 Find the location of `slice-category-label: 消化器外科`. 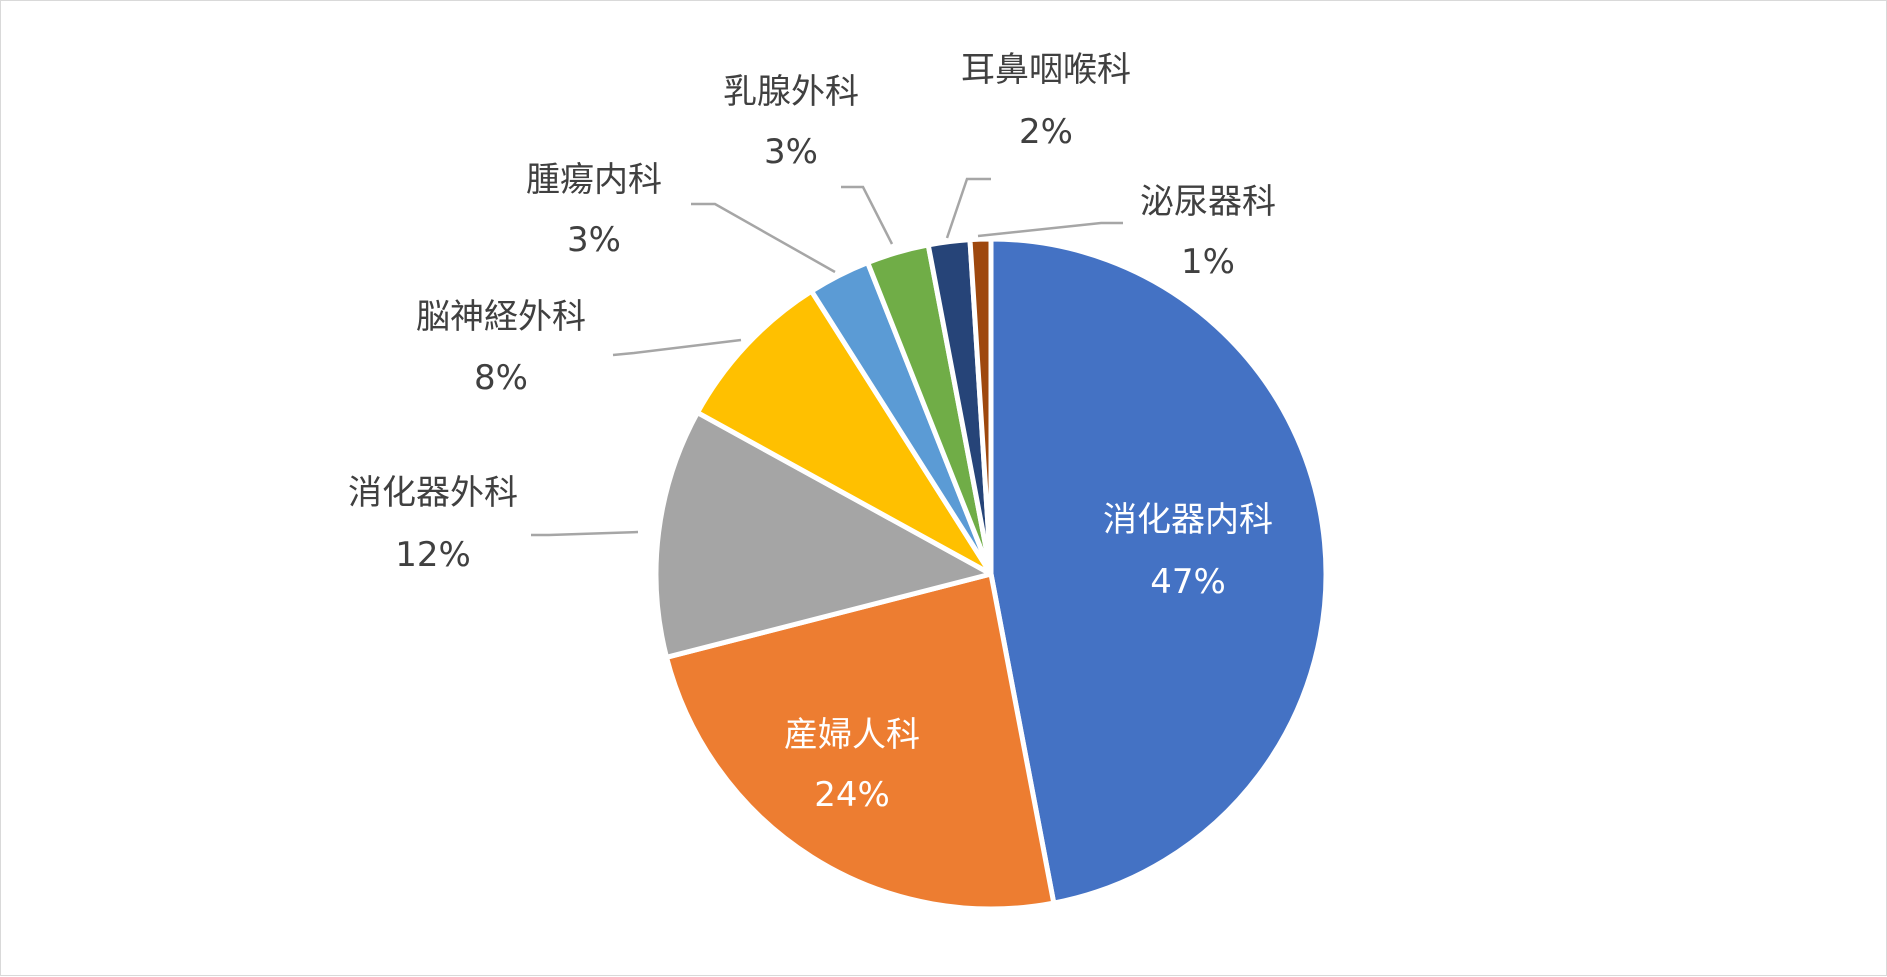

slice-category-label: 消化器外科 is located at coordinates (433, 493).